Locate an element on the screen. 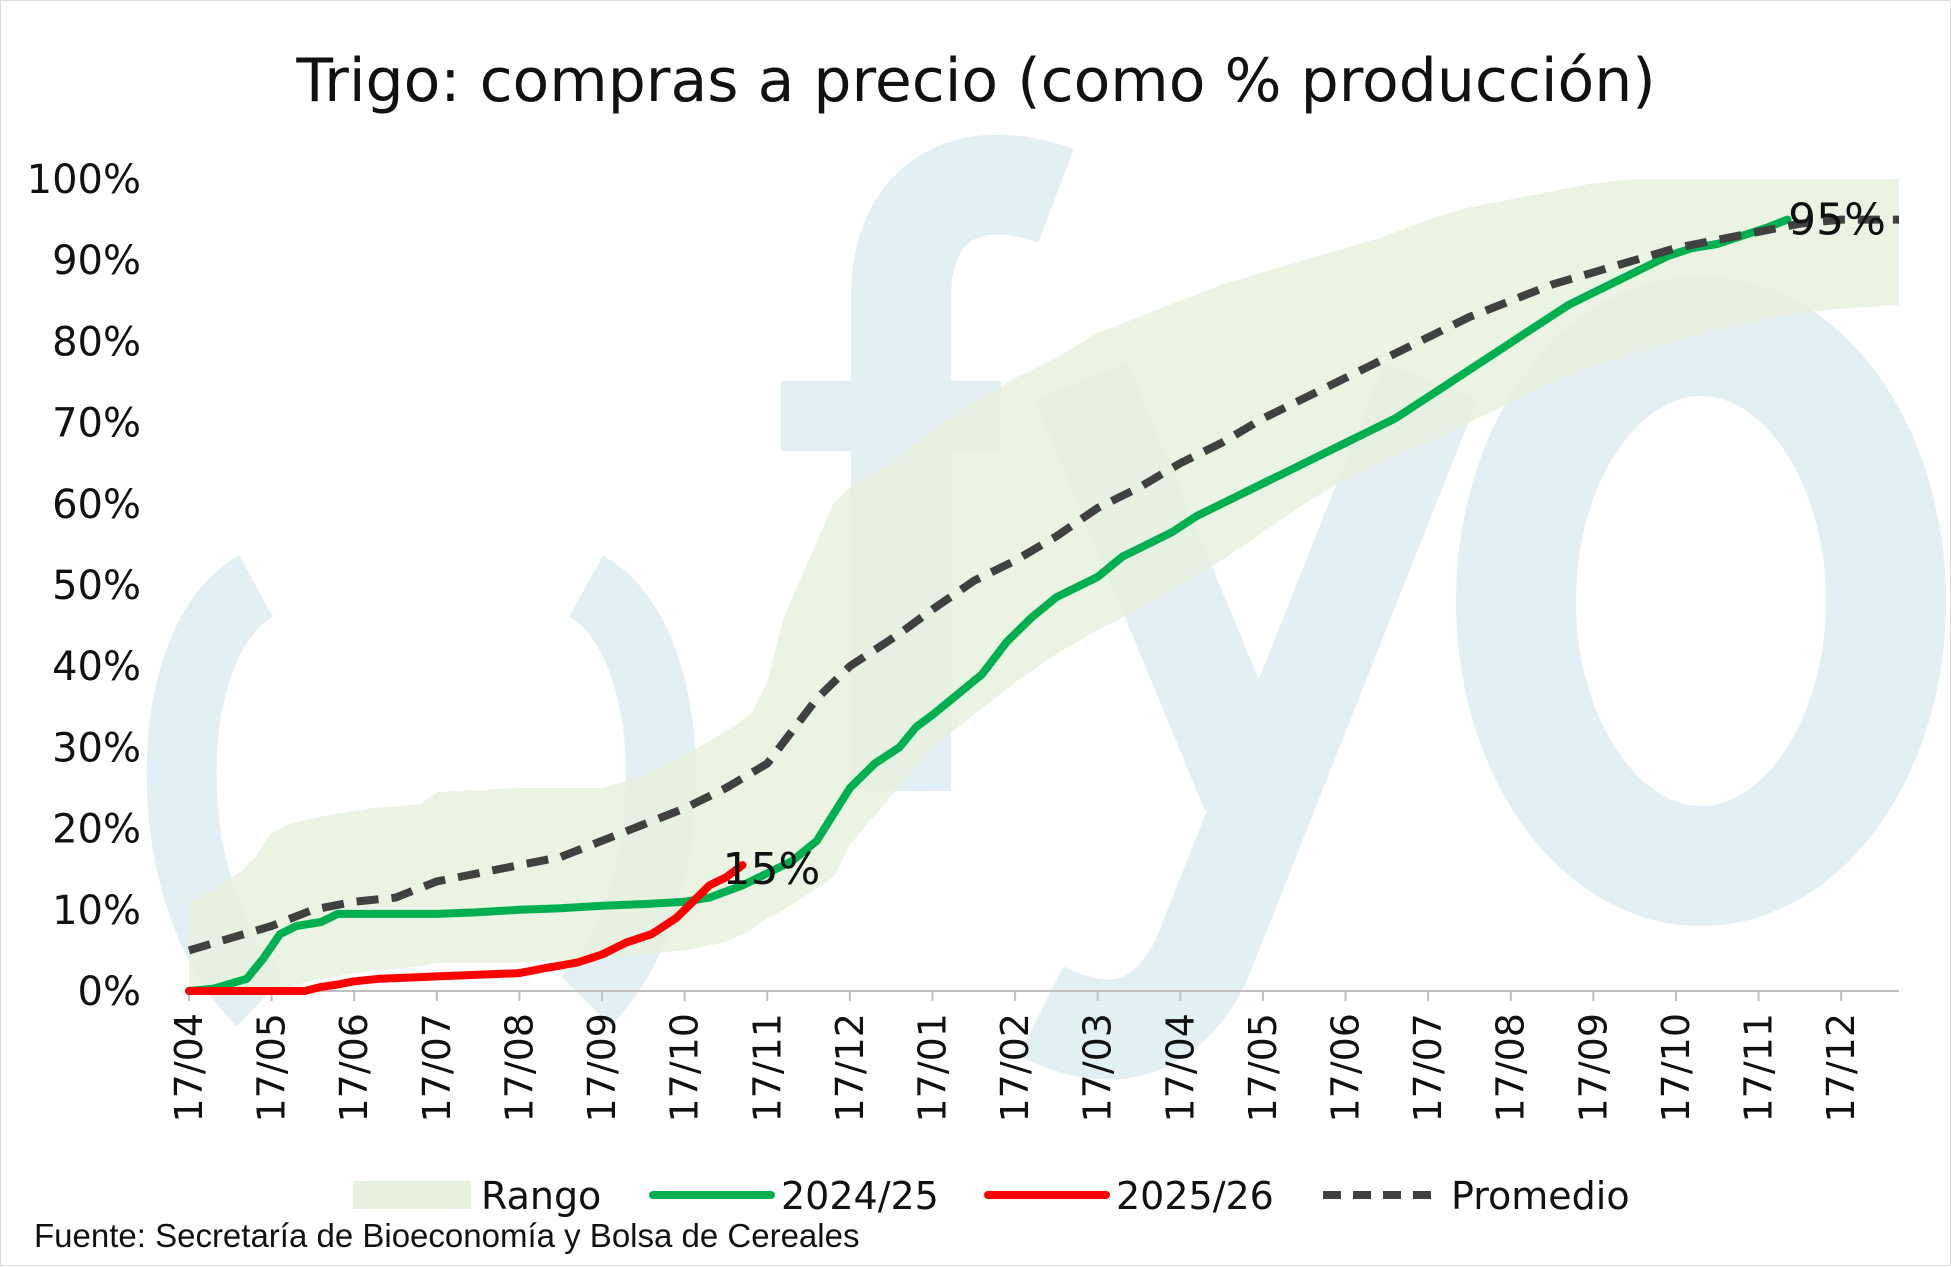  annotation-label: 15% is located at coordinates (771, 869).